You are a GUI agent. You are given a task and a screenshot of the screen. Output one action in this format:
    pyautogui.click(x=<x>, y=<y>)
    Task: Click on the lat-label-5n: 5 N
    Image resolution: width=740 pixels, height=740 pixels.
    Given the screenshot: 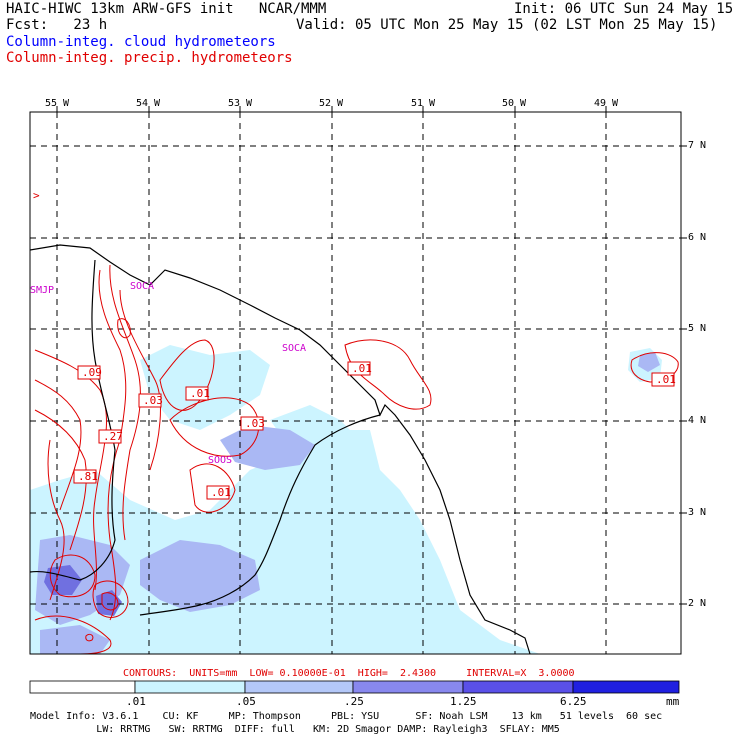 What is the action you would take?
    pyautogui.click(x=697, y=328)
    